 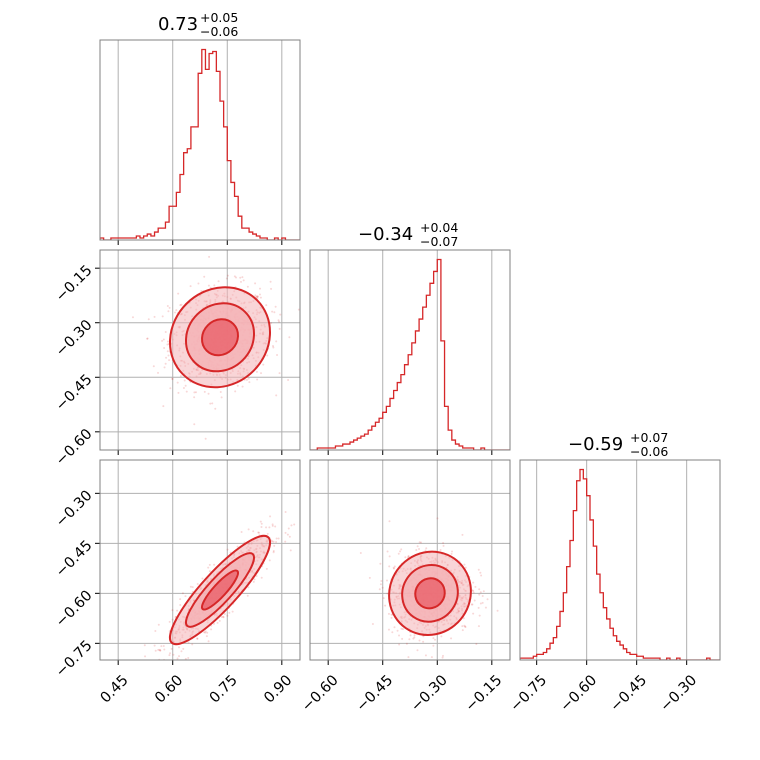 I want to click on xtick-label-3-1: 0.60, so click(x=169, y=689).